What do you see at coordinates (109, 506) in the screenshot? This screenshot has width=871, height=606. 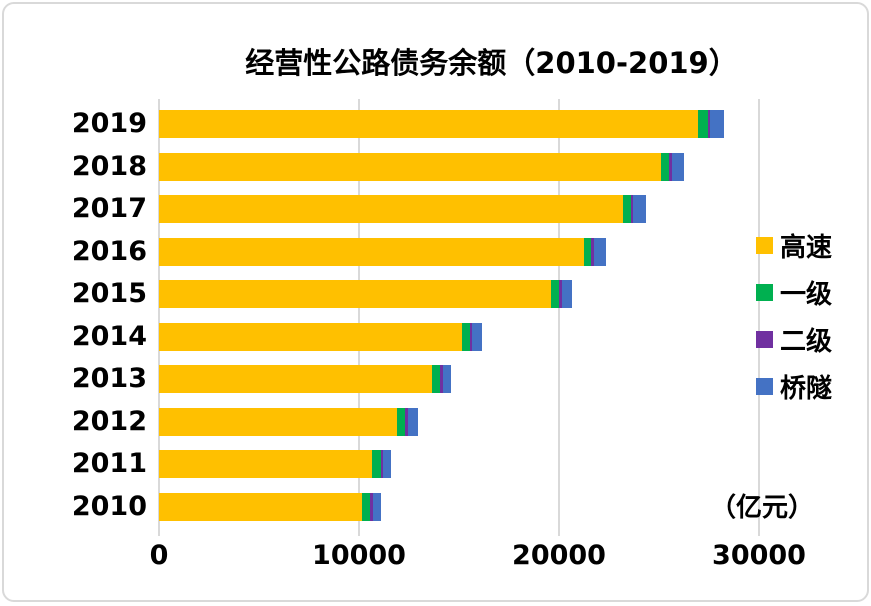 I see `y-axis-label-2010: 2010` at bounding box center [109, 506].